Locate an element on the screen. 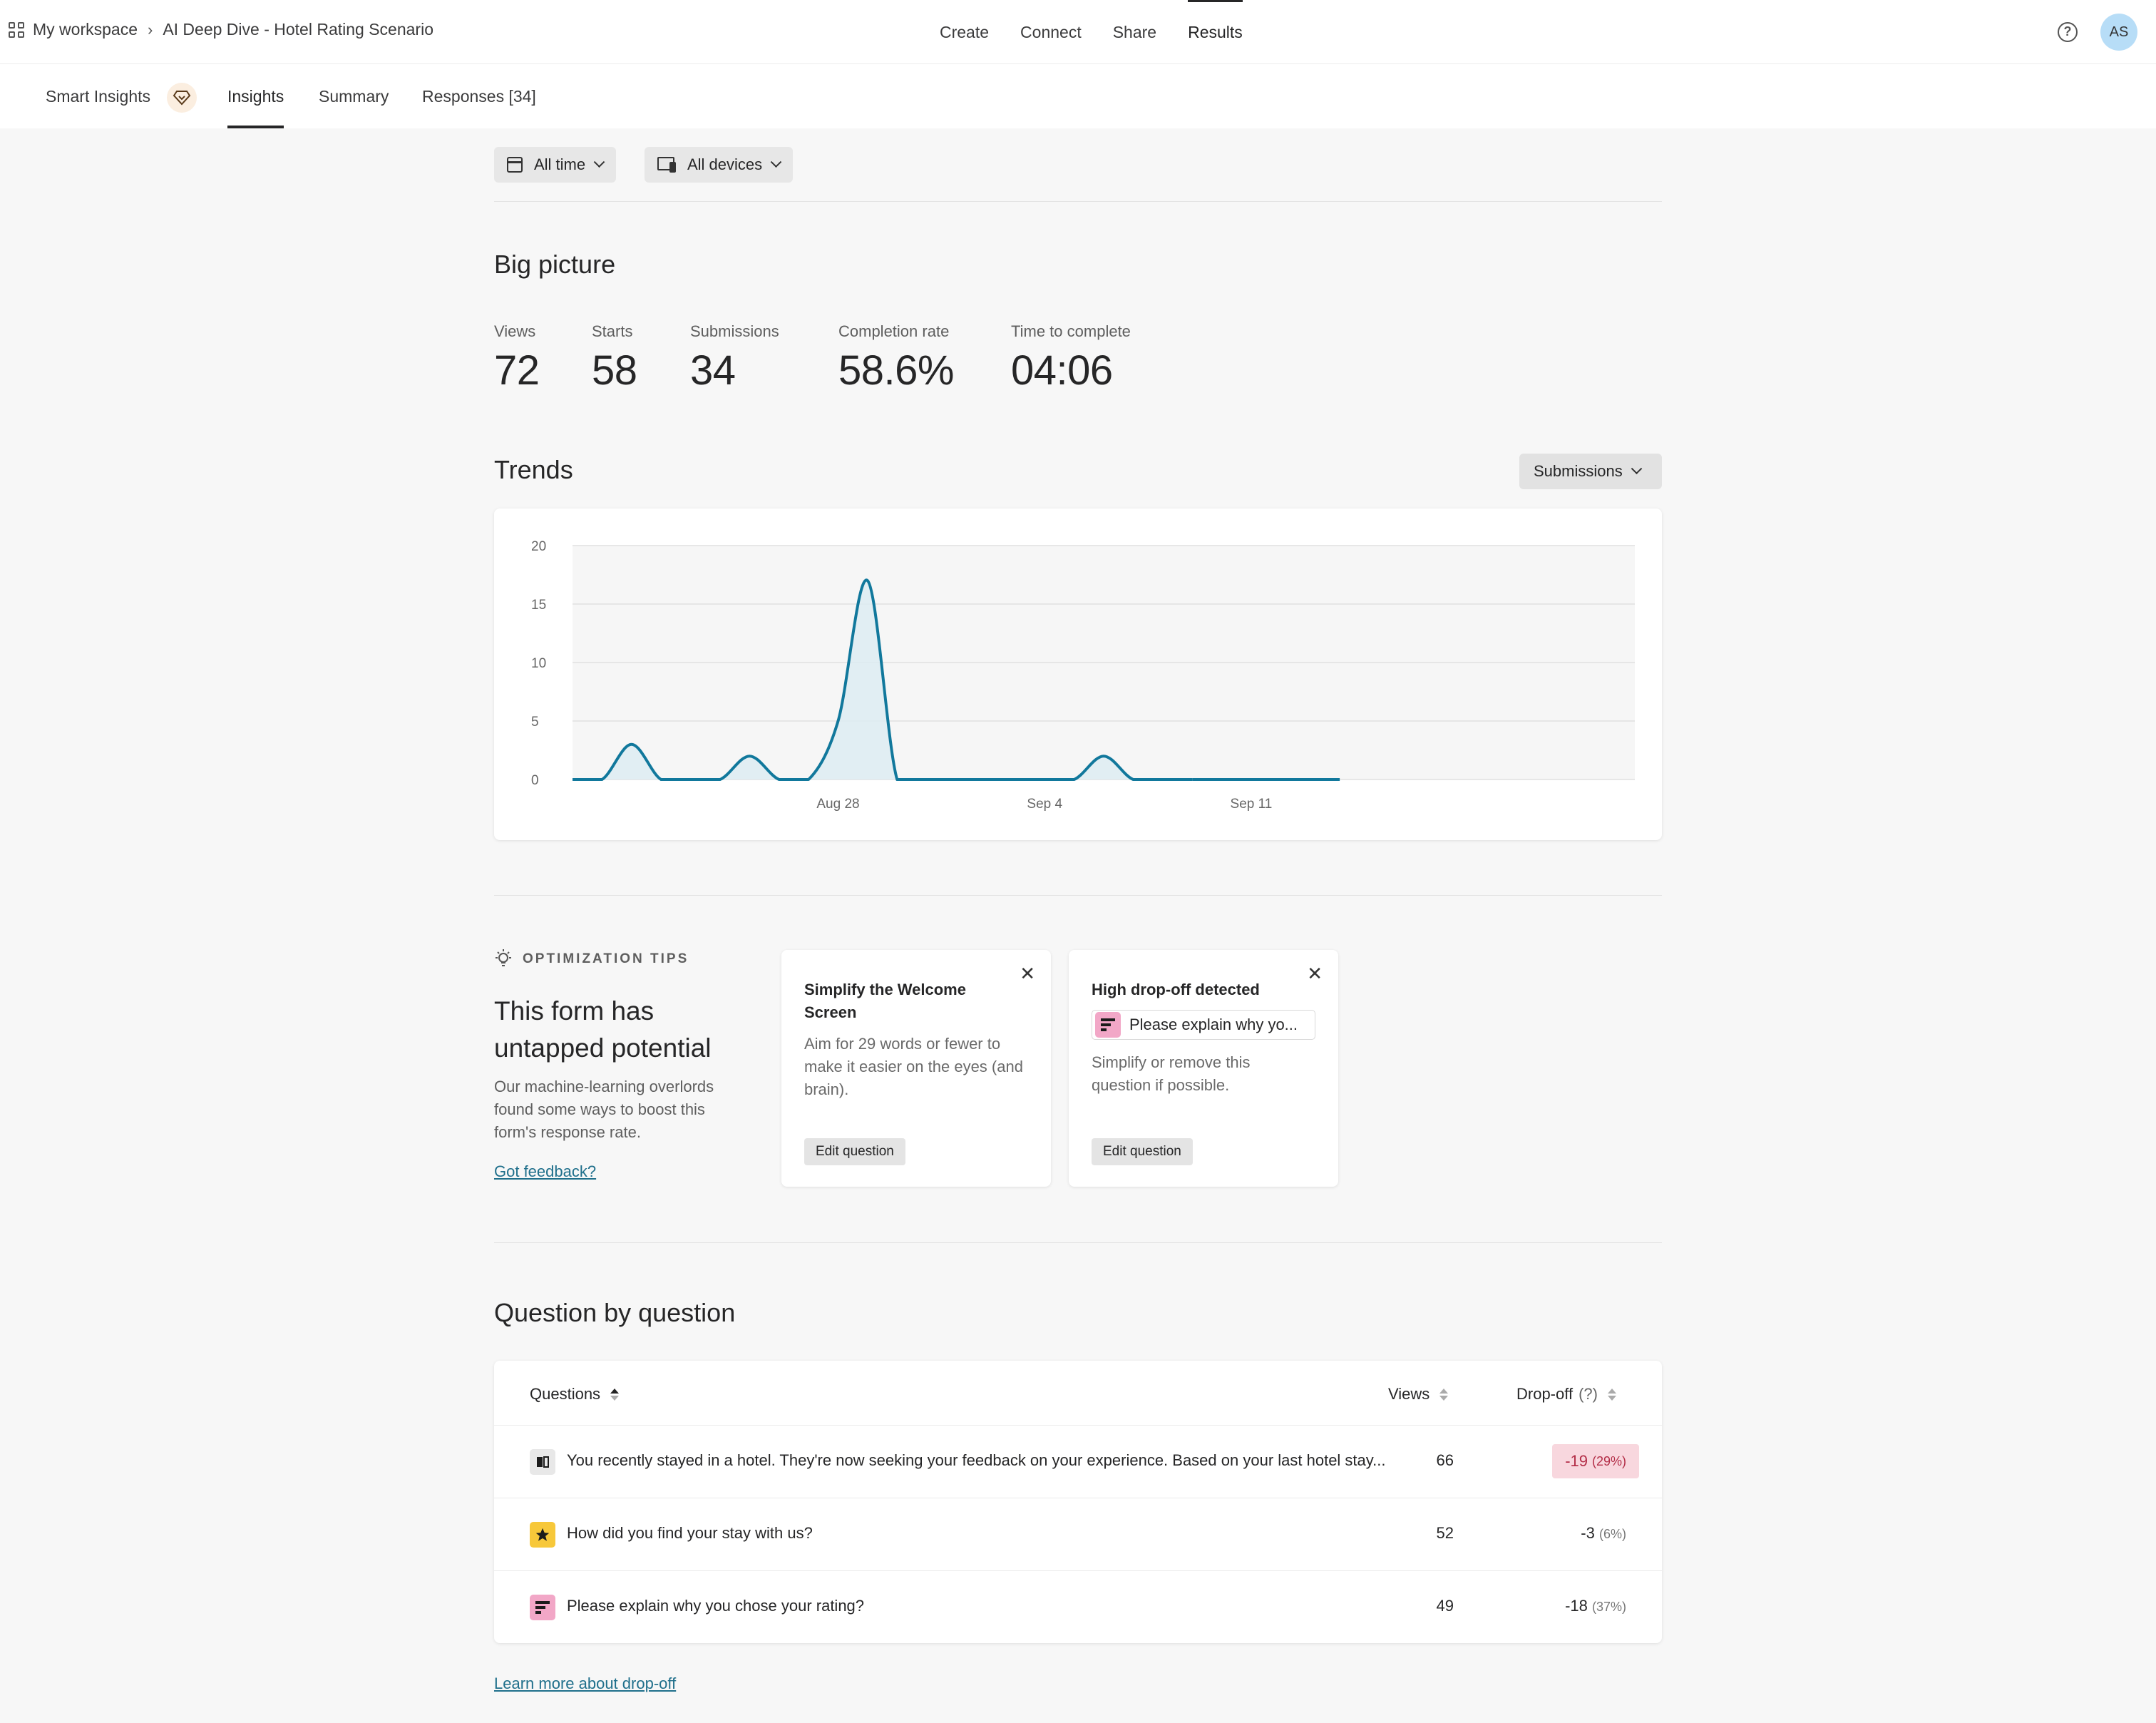 The image size is (2156, 1723). workspace-grid-icon is located at coordinates (16, 29).